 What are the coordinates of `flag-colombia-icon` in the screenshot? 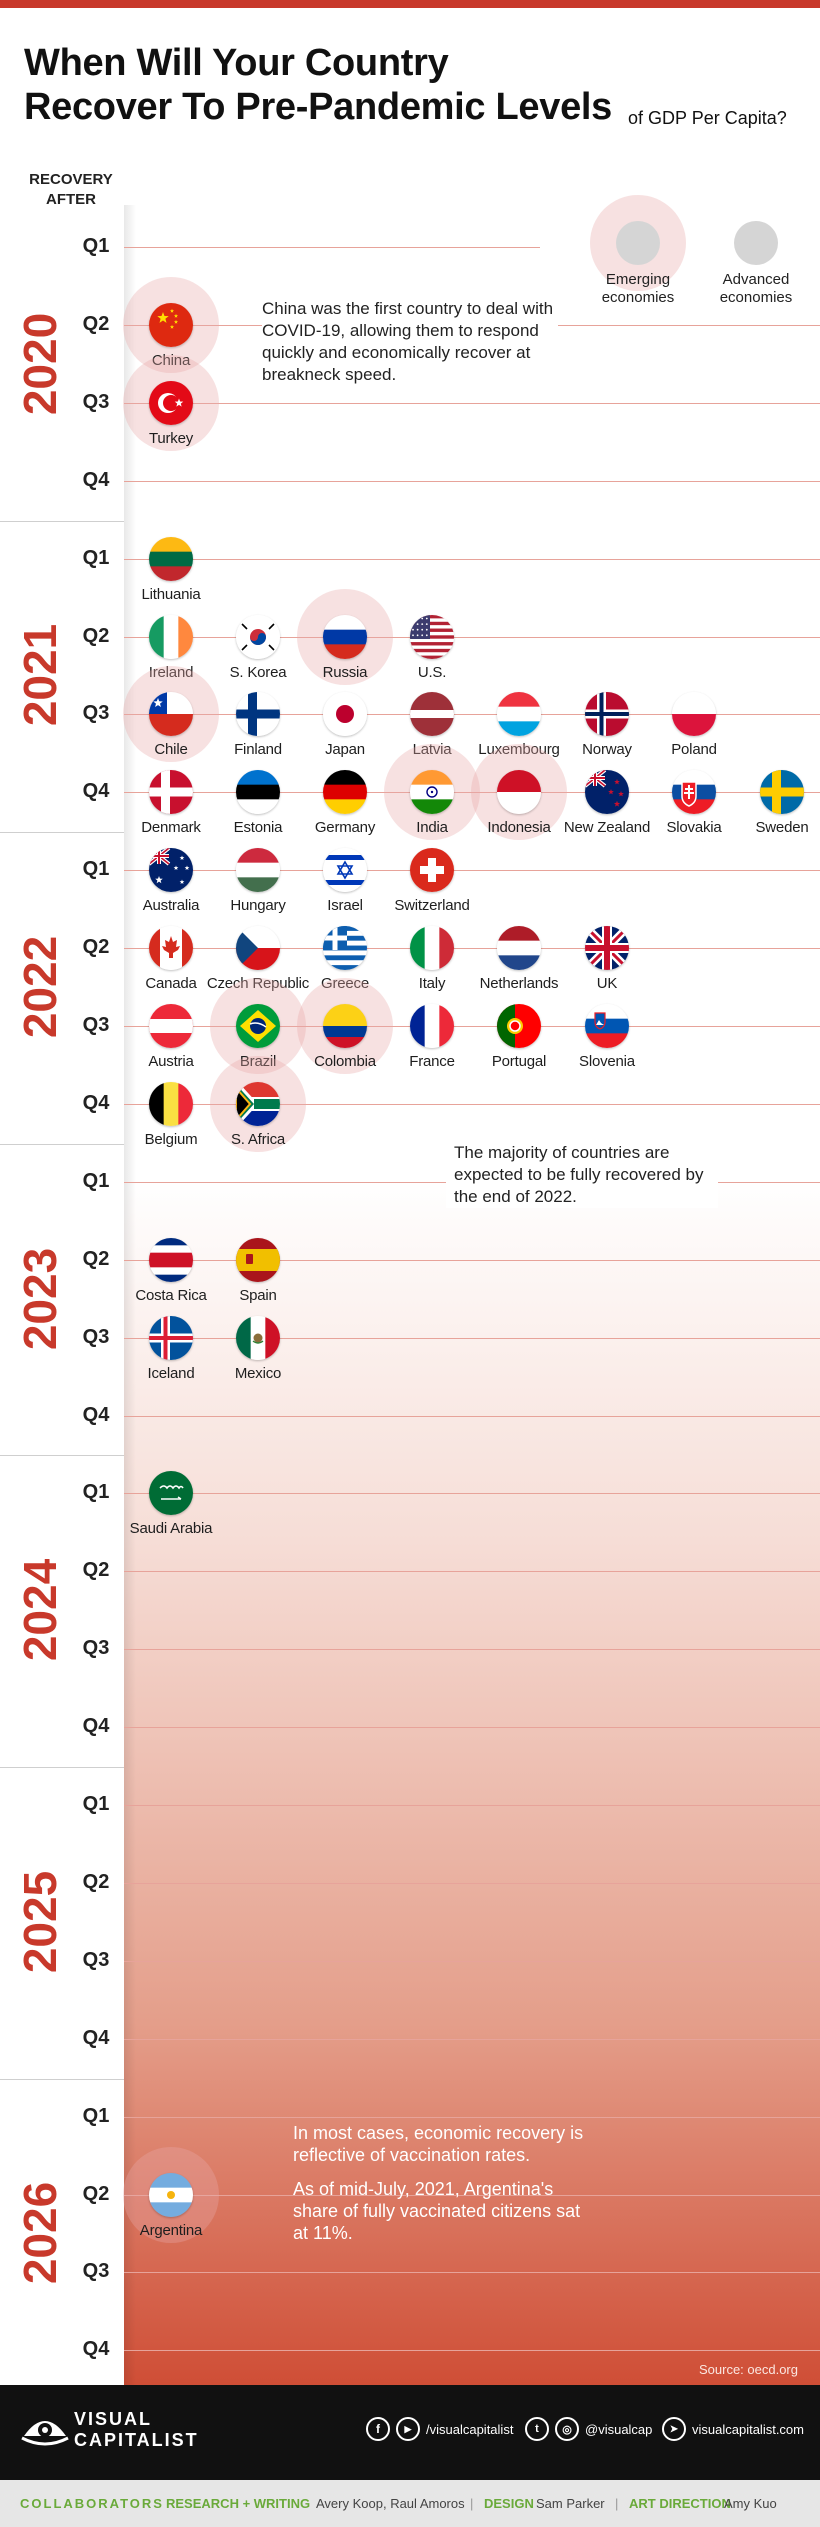 It's located at (345, 1026).